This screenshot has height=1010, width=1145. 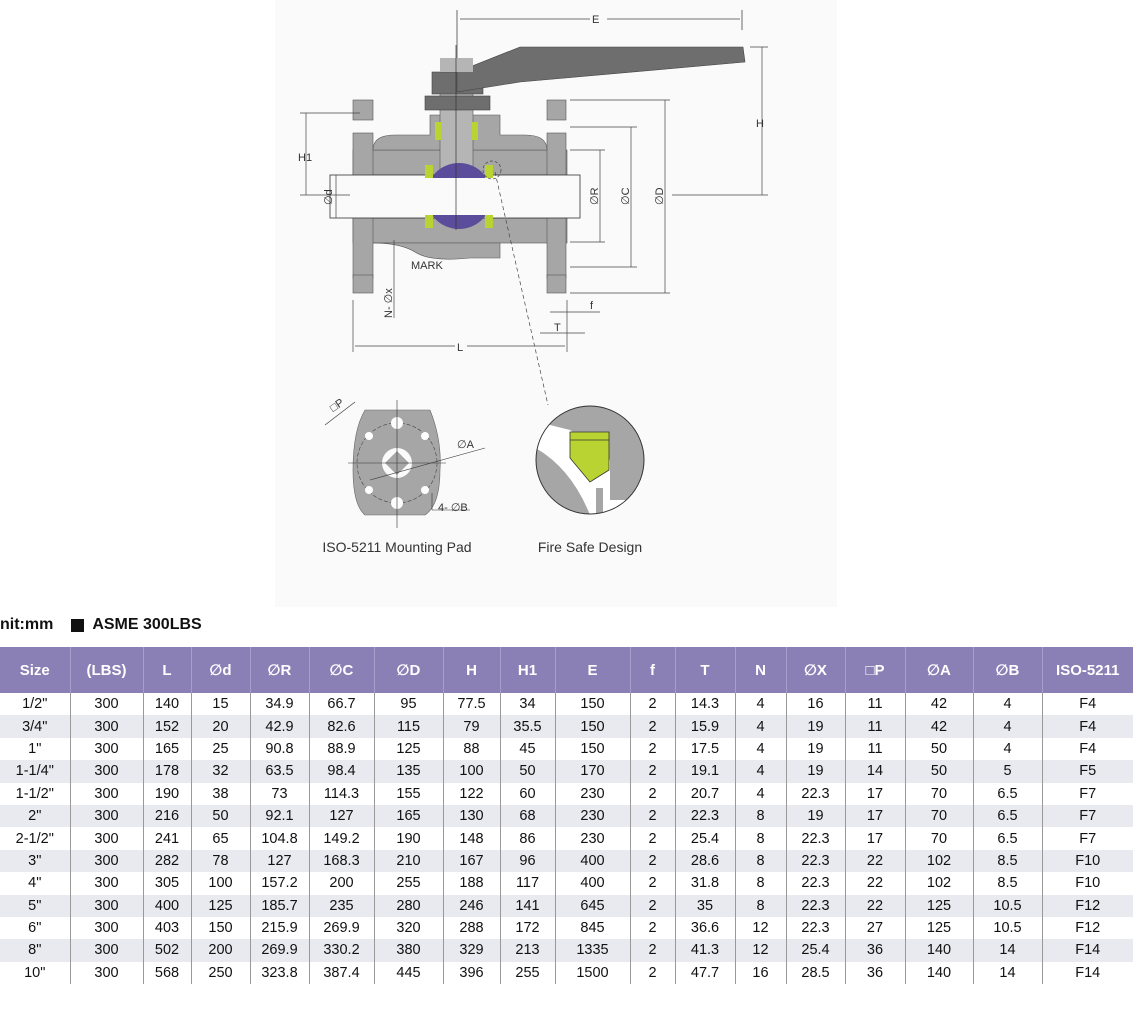 What do you see at coordinates (704, 670) in the screenshot?
I see `column-header: T` at bounding box center [704, 670].